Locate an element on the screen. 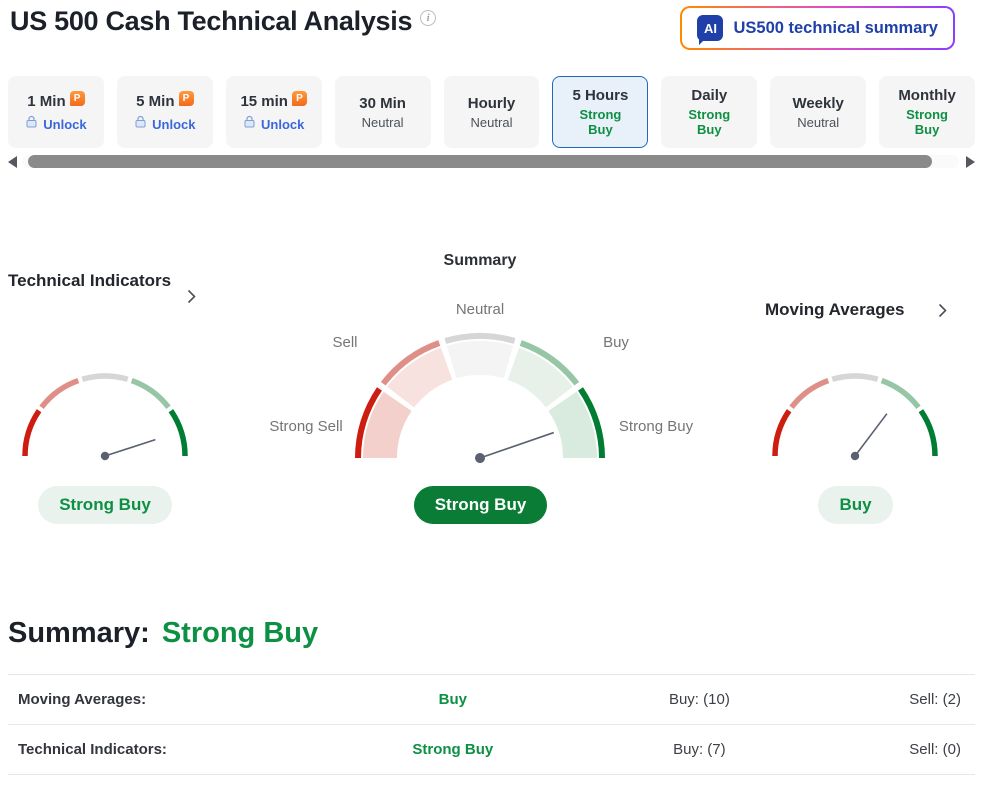 The image size is (983, 787). tab-label: 5 Min is located at coordinates (155, 101).